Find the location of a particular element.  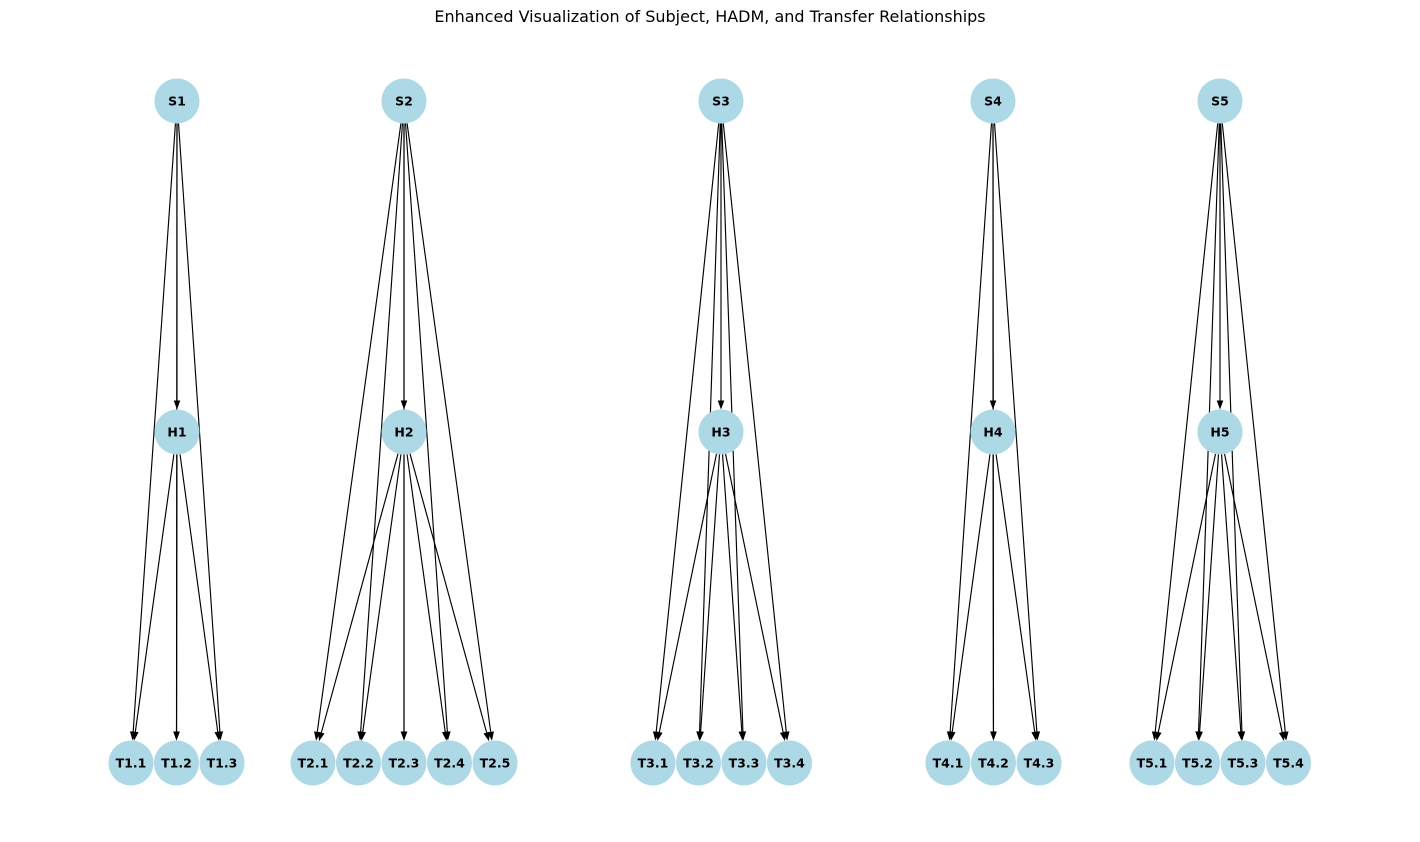

transfer-node-t5-2: T5.2 is located at coordinates (1197, 763).